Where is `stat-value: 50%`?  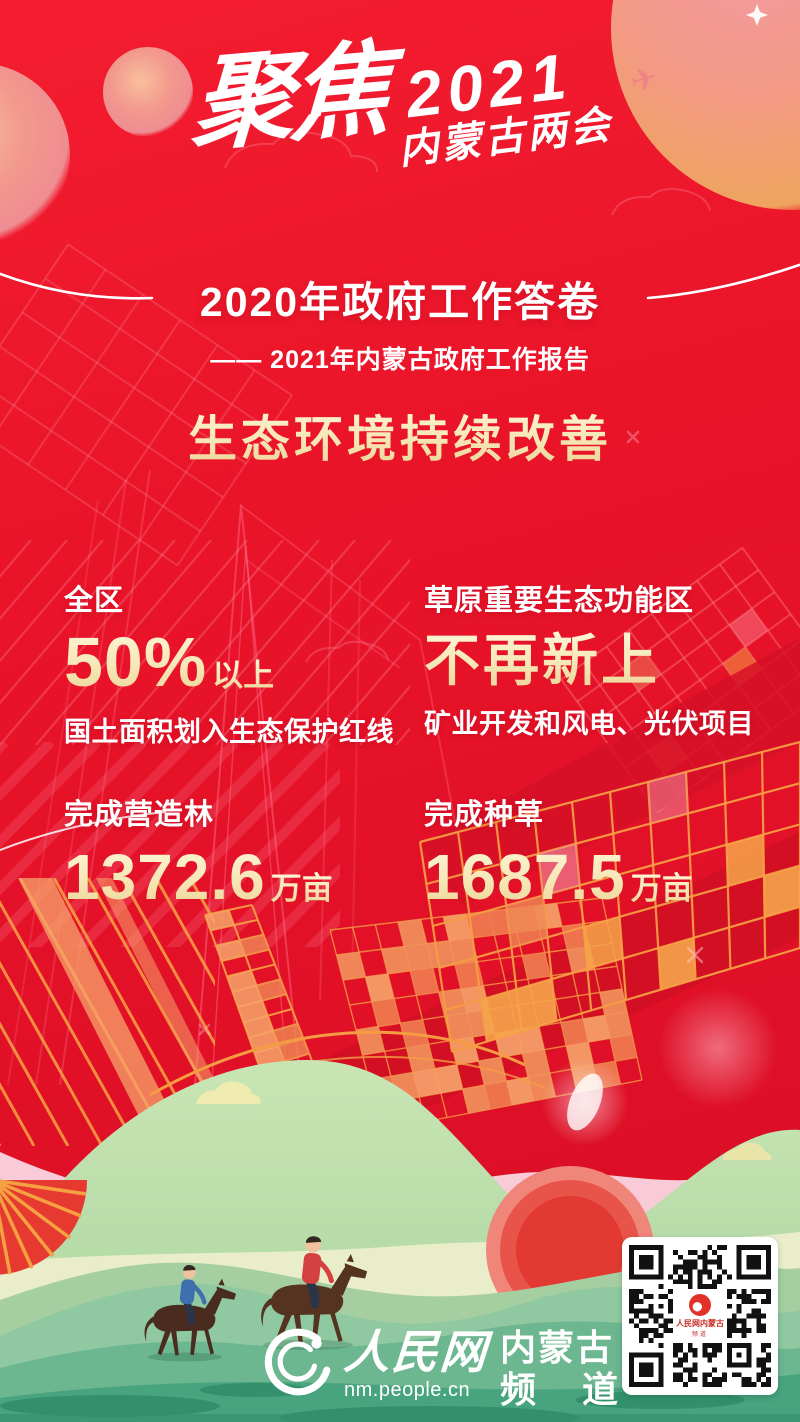 stat-value: 50% is located at coordinates (136, 662).